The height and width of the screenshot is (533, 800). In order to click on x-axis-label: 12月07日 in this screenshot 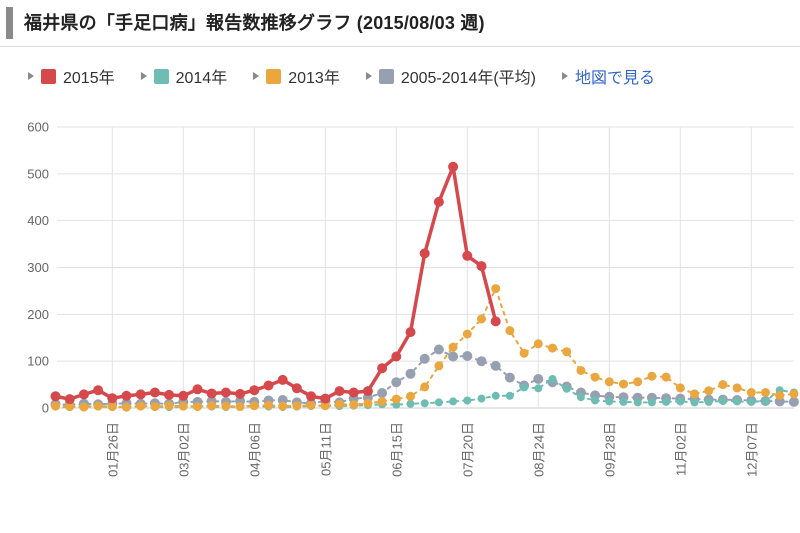, I will do `click(751, 449)`.